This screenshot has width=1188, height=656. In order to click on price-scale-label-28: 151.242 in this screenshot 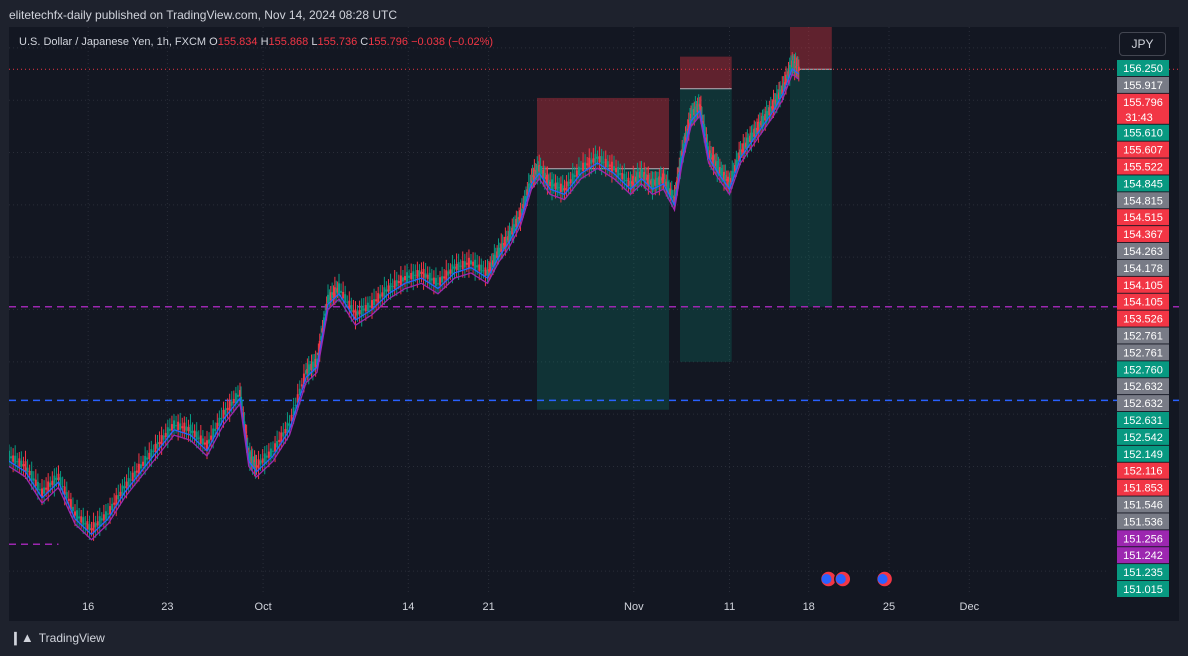, I will do `click(1143, 556)`.